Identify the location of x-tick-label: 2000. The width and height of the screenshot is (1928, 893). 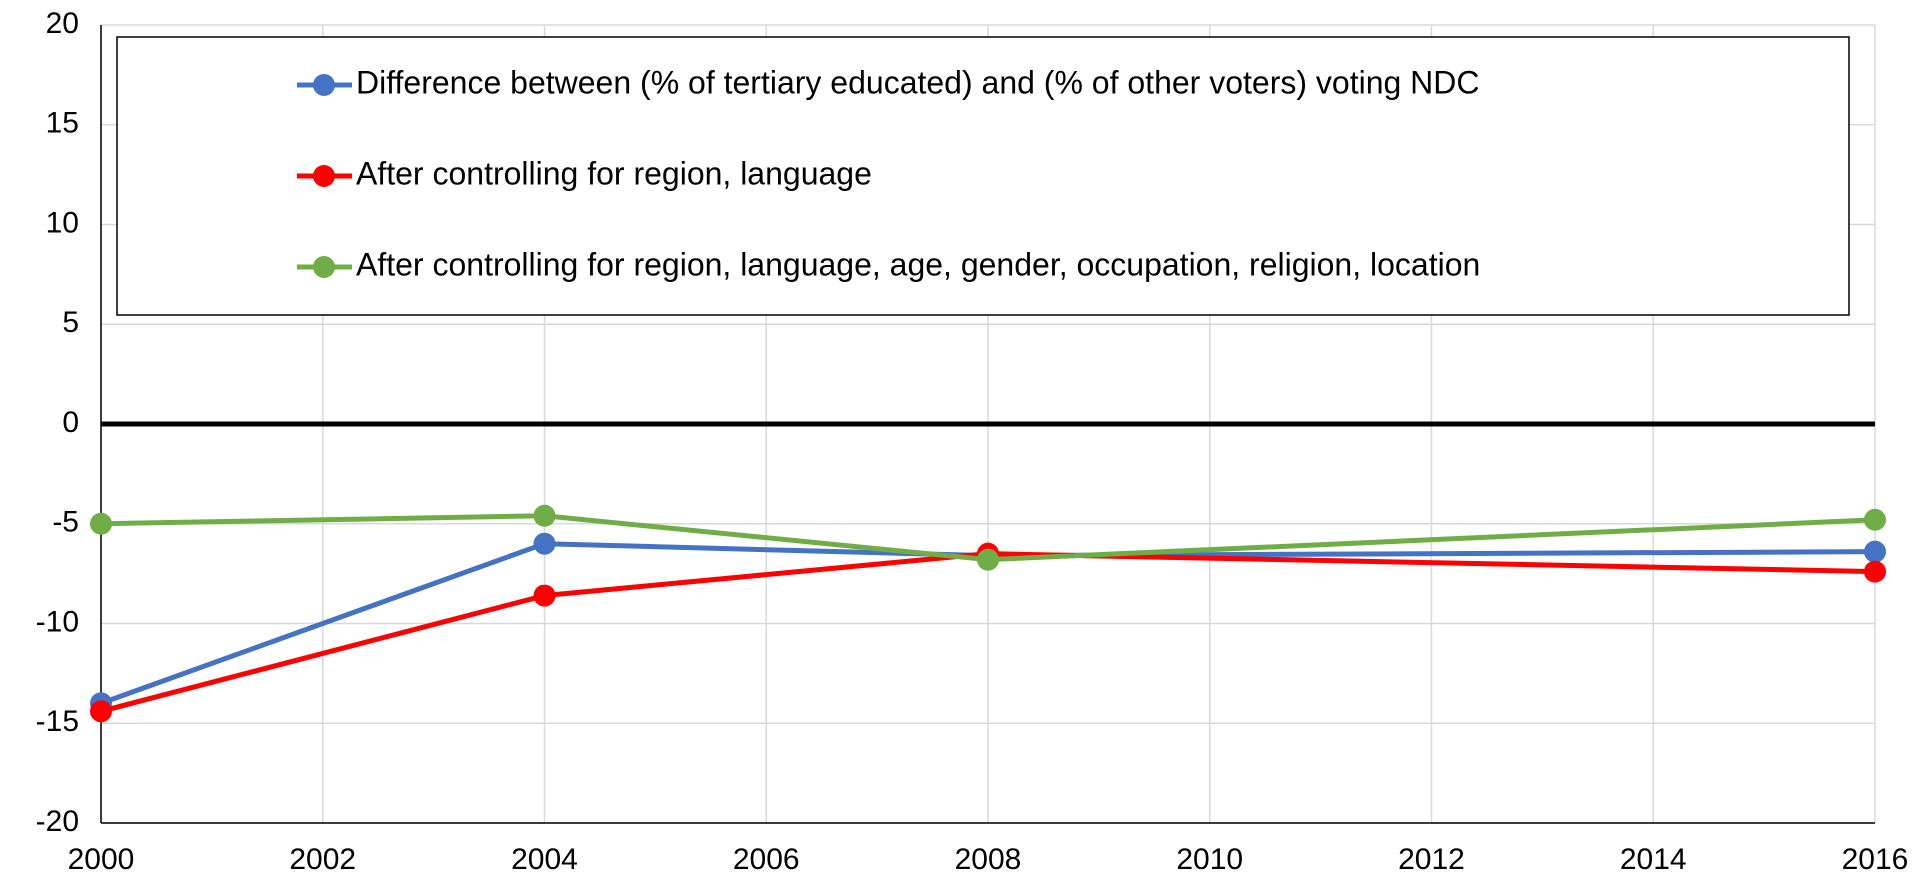
(101, 859).